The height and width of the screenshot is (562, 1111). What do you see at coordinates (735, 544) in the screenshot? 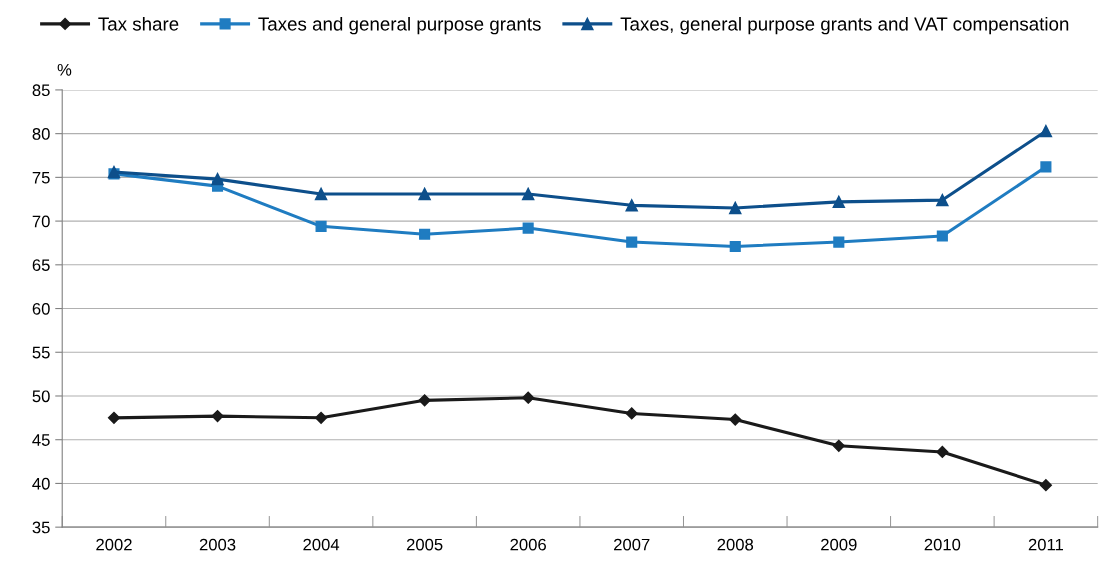
I see `x-tick-label: 2008` at bounding box center [735, 544].